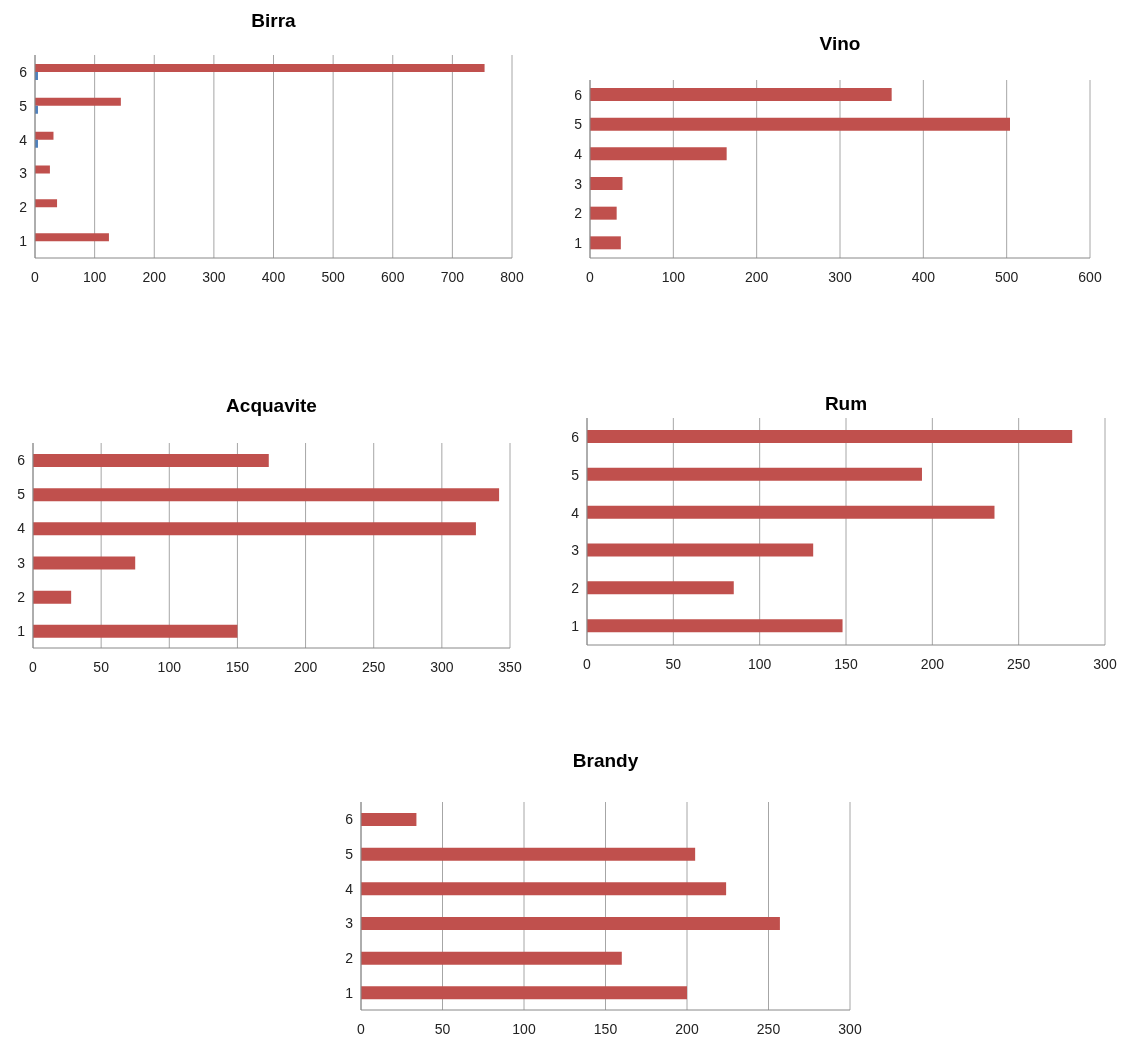  I want to click on x-tick-label: 700, so click(452, 276).